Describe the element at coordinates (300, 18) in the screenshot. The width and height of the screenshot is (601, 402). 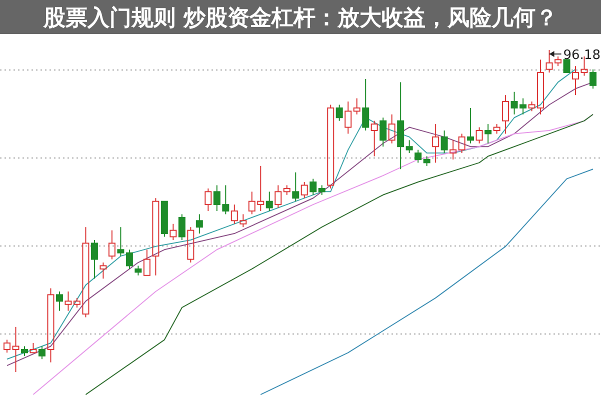
I see `chart-title: 股票入门规则 炒股资金杠杆：放大收益，风险几何？` at that location.